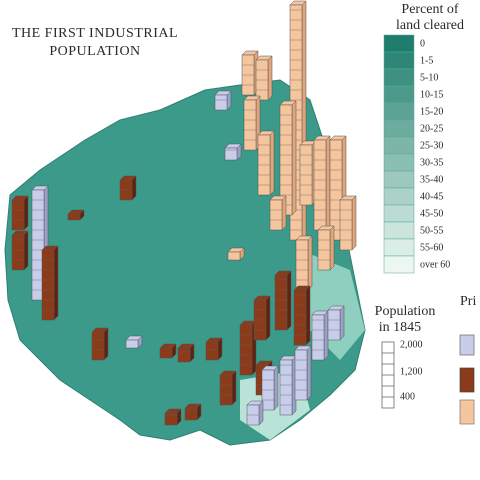  Describe the element at coordinates (431, 213) in the screenshot. I see `legend-label: 45-50` at that location.